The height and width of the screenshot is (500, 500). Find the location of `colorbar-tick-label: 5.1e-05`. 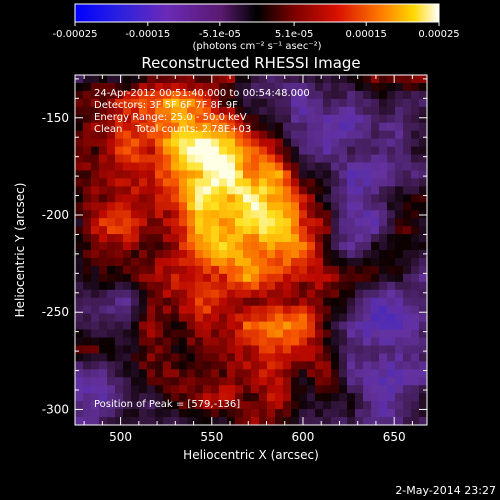

colorbar-tick-label: 5.1e-05 is located at coordinates (294, 34).